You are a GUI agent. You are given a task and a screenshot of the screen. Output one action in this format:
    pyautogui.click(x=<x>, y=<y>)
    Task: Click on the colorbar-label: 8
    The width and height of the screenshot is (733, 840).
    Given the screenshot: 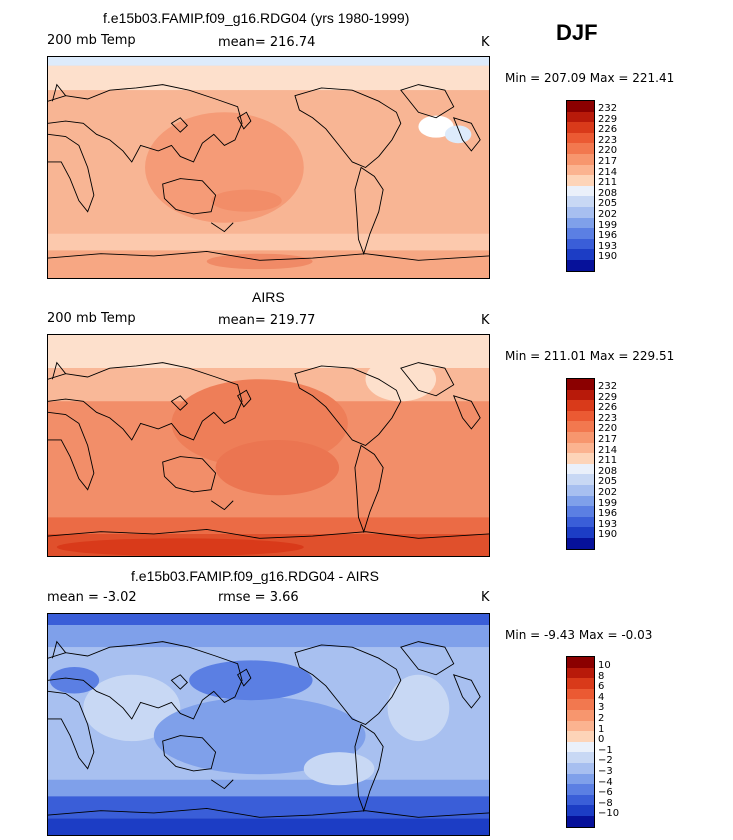 What is the action you would take?
    pyautogui.click(x=601, y=676)
    